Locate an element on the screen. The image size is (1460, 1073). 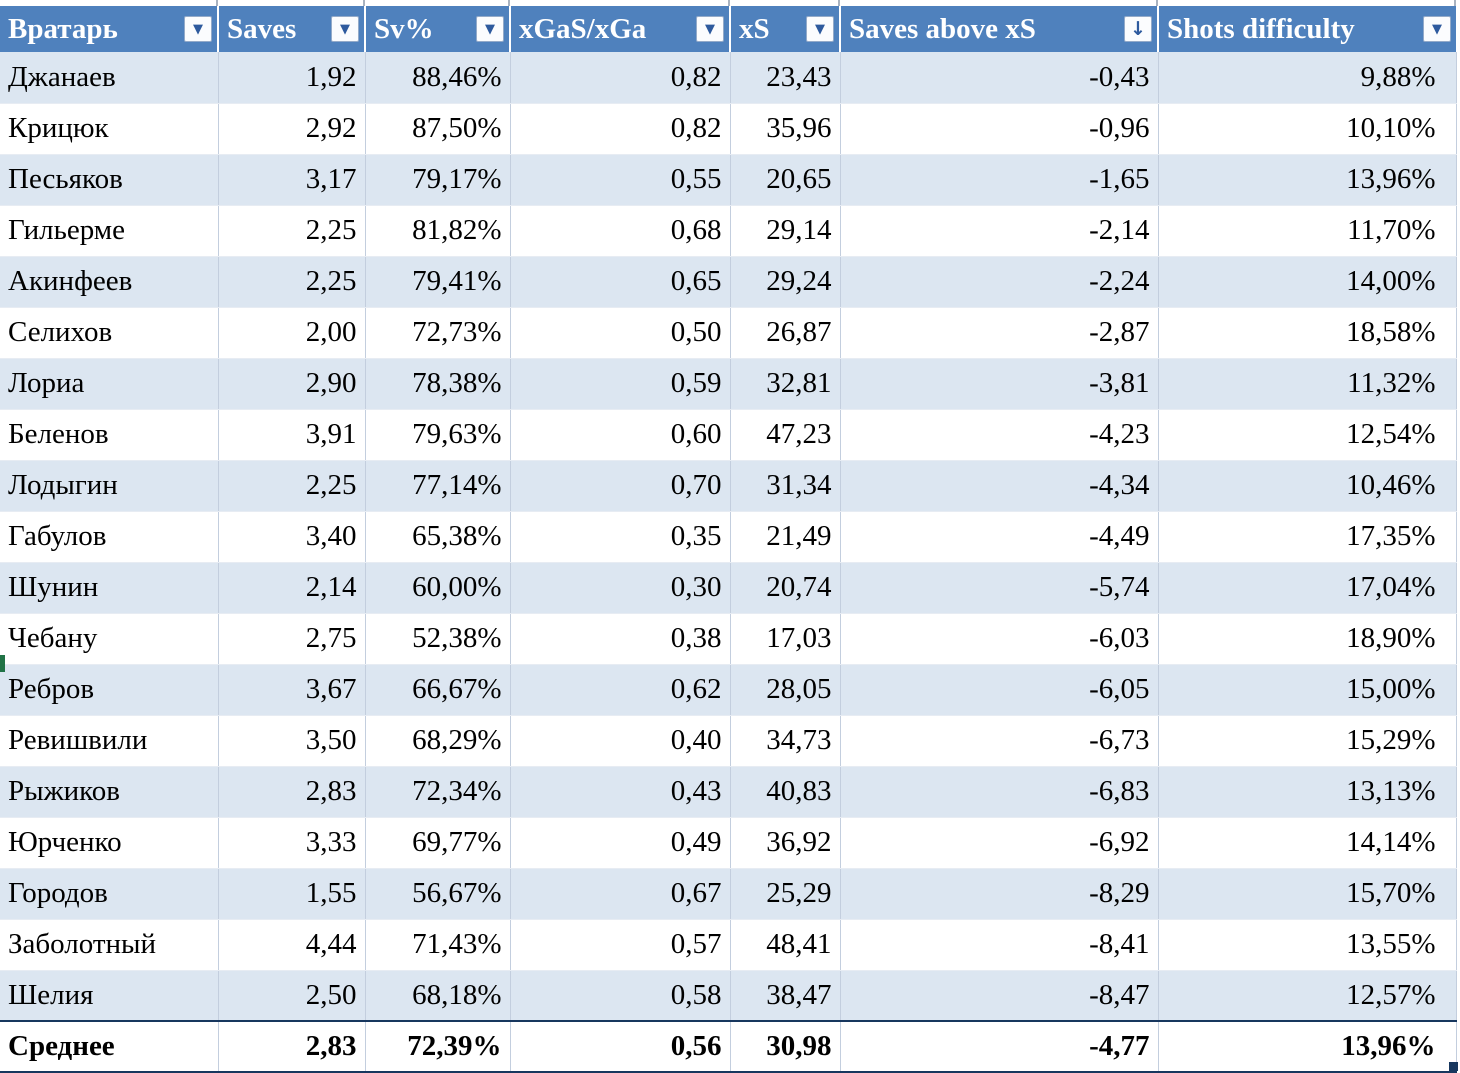
cell-saves: 1,55 is located at coordinates (292, 894).